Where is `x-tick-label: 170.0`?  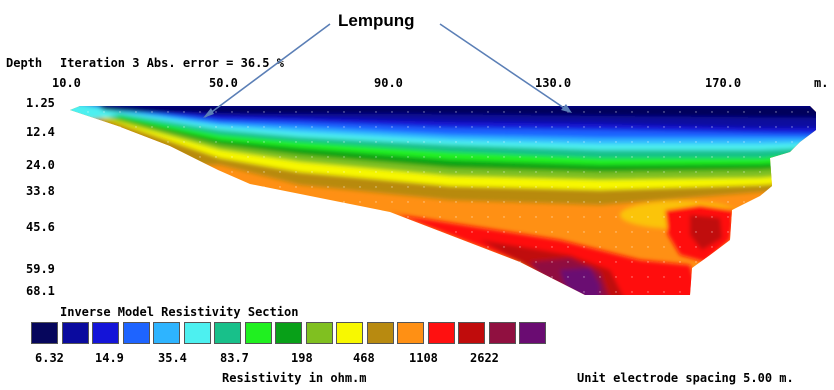
x-tick-label: 170.0 is located at coordinates (723, 83).